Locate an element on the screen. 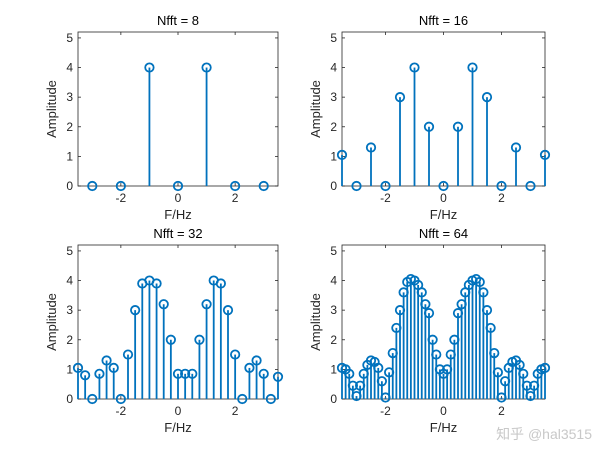  y-tick-label: 1 is located at coordinates (69, 156).